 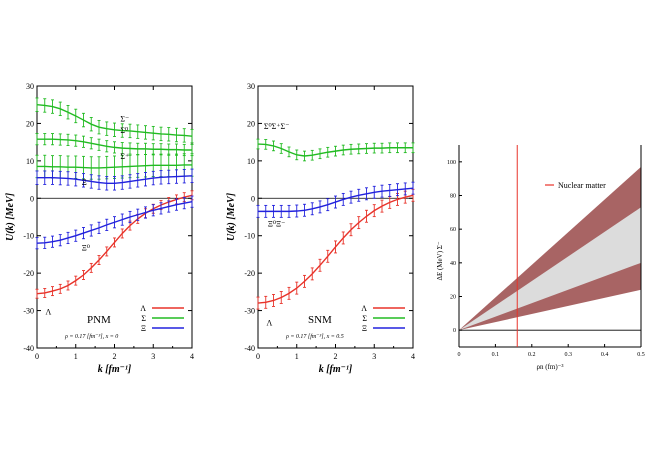 I want to click on series-annotation: Ξ⁰, so click(x=86, y=248).